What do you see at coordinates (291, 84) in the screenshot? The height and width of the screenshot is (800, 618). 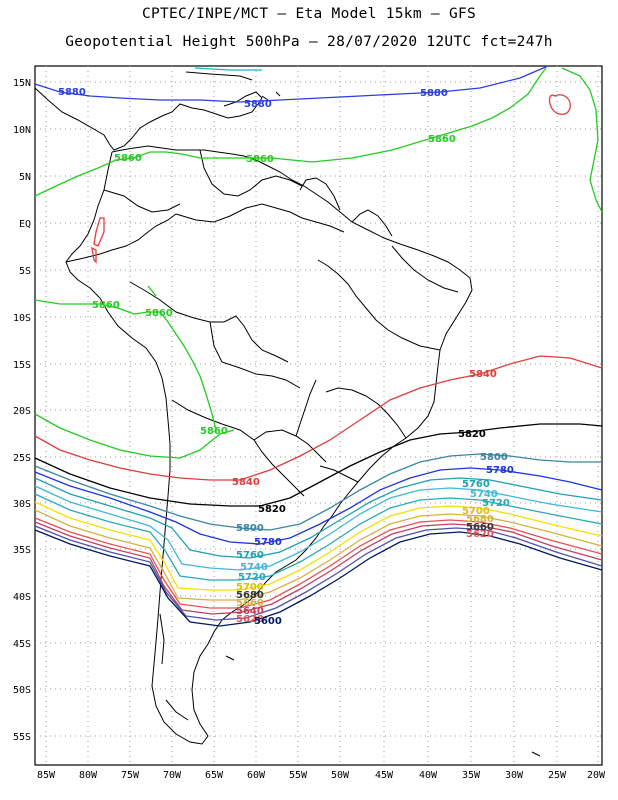 I see `contour-5880-line` at bounding box center [291, 84].